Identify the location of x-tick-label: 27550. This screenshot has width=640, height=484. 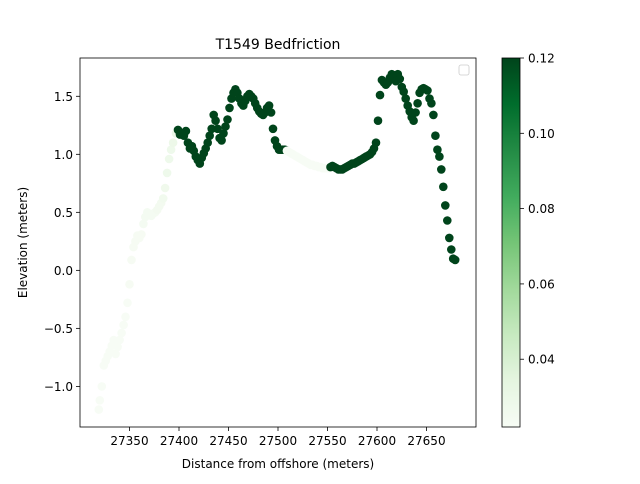
(327, 441).